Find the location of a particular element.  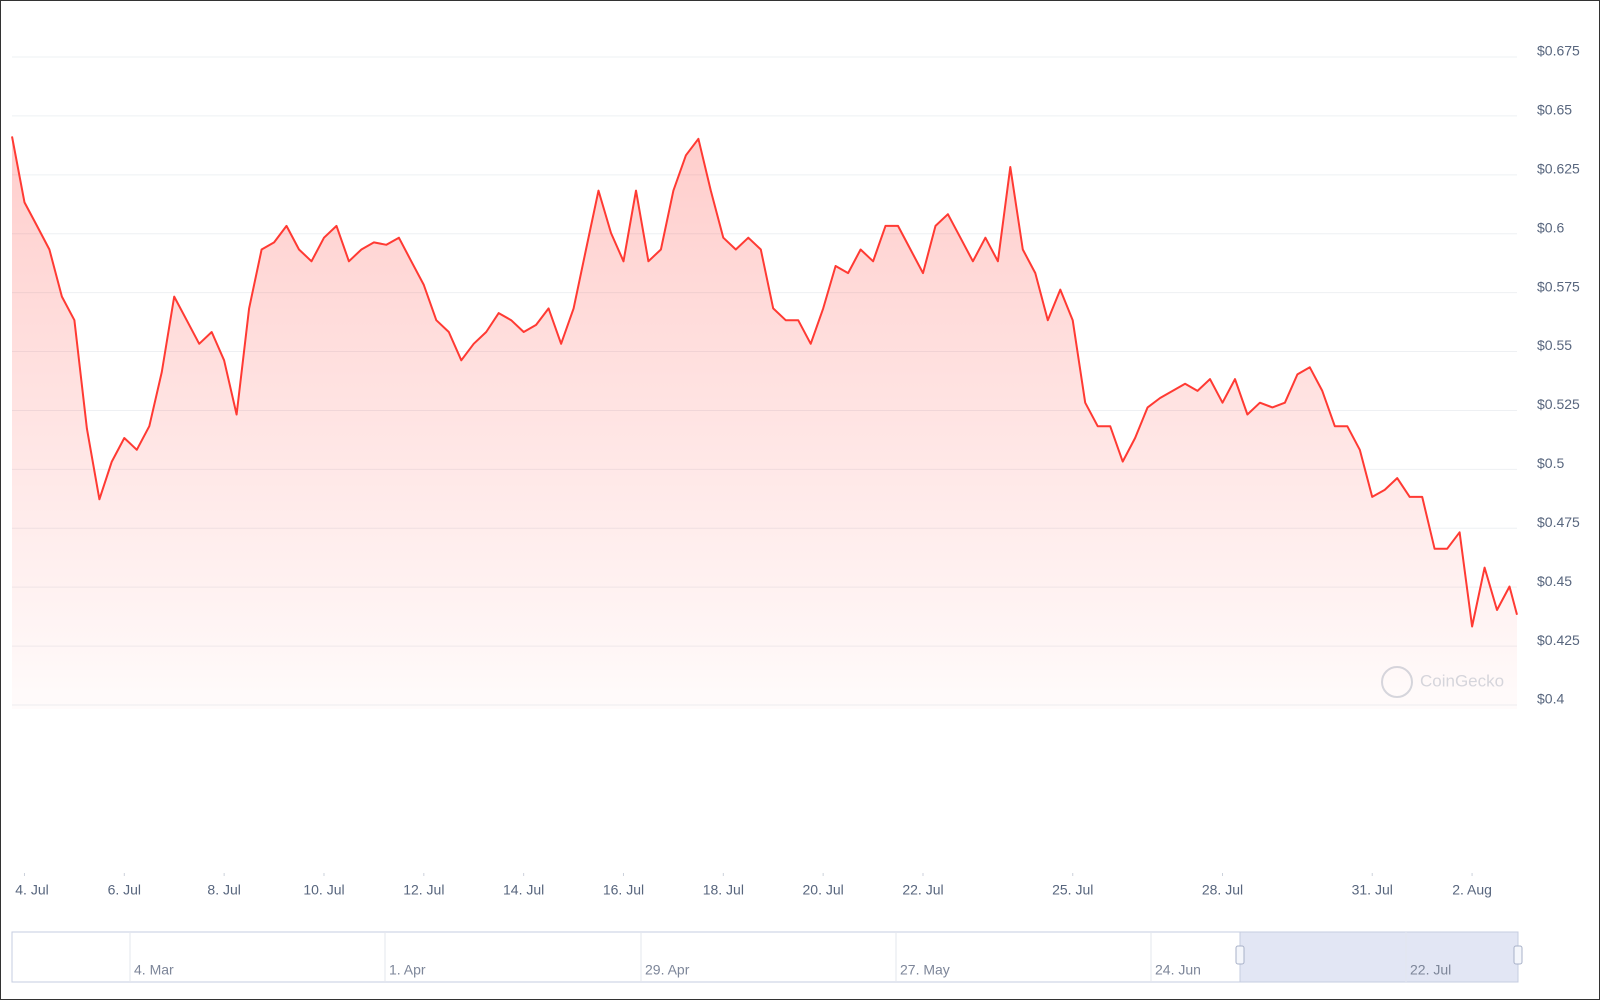

navigator-label: 1. Apr is located at coordinates (407, 970).